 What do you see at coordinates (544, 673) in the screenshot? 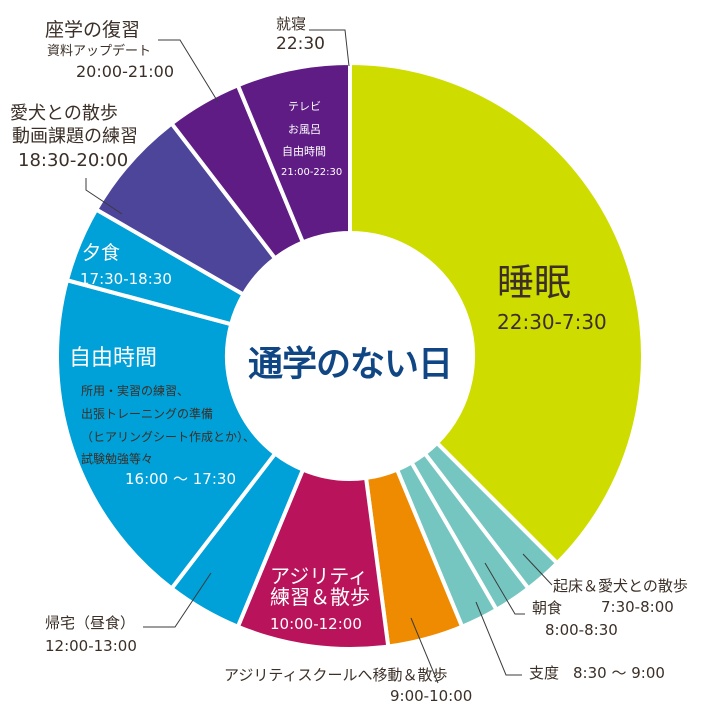
I see `label-prep-title: 支度` at bounding box center [544, 673].